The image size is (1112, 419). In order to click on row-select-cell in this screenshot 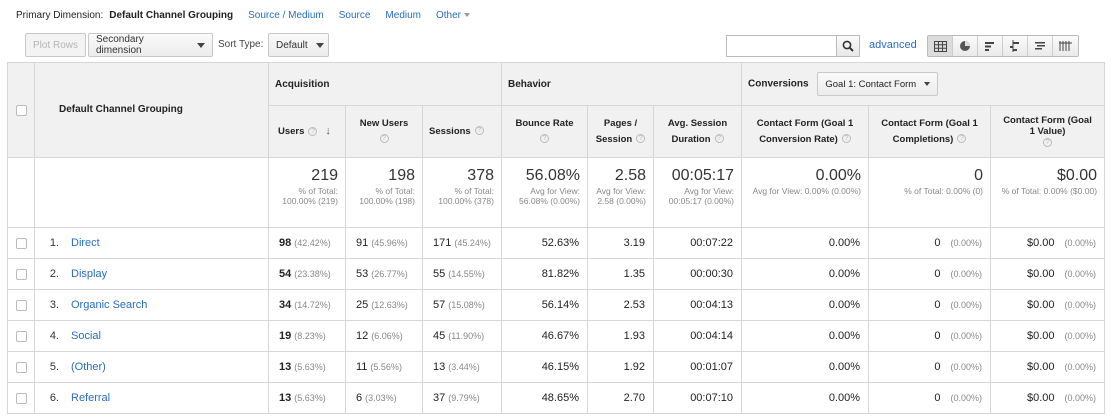, I will do `click(21, 243)`.